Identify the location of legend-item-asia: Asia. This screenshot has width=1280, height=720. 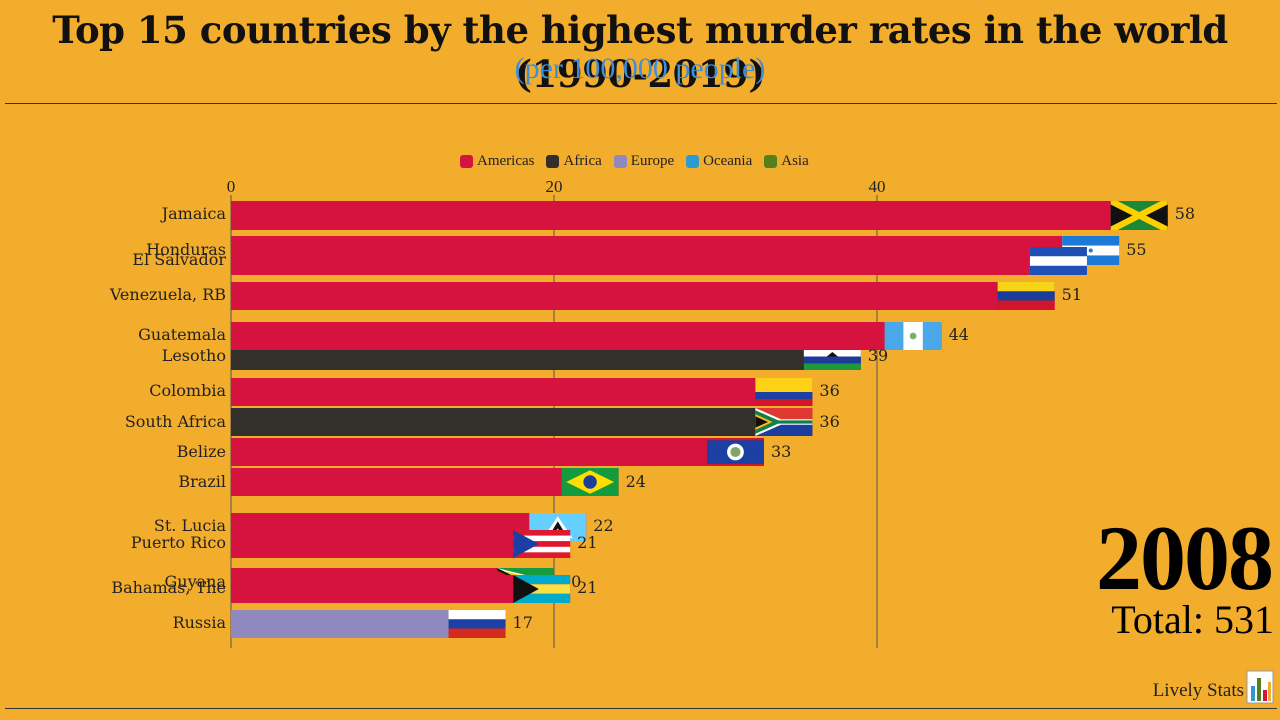
(786, 161).